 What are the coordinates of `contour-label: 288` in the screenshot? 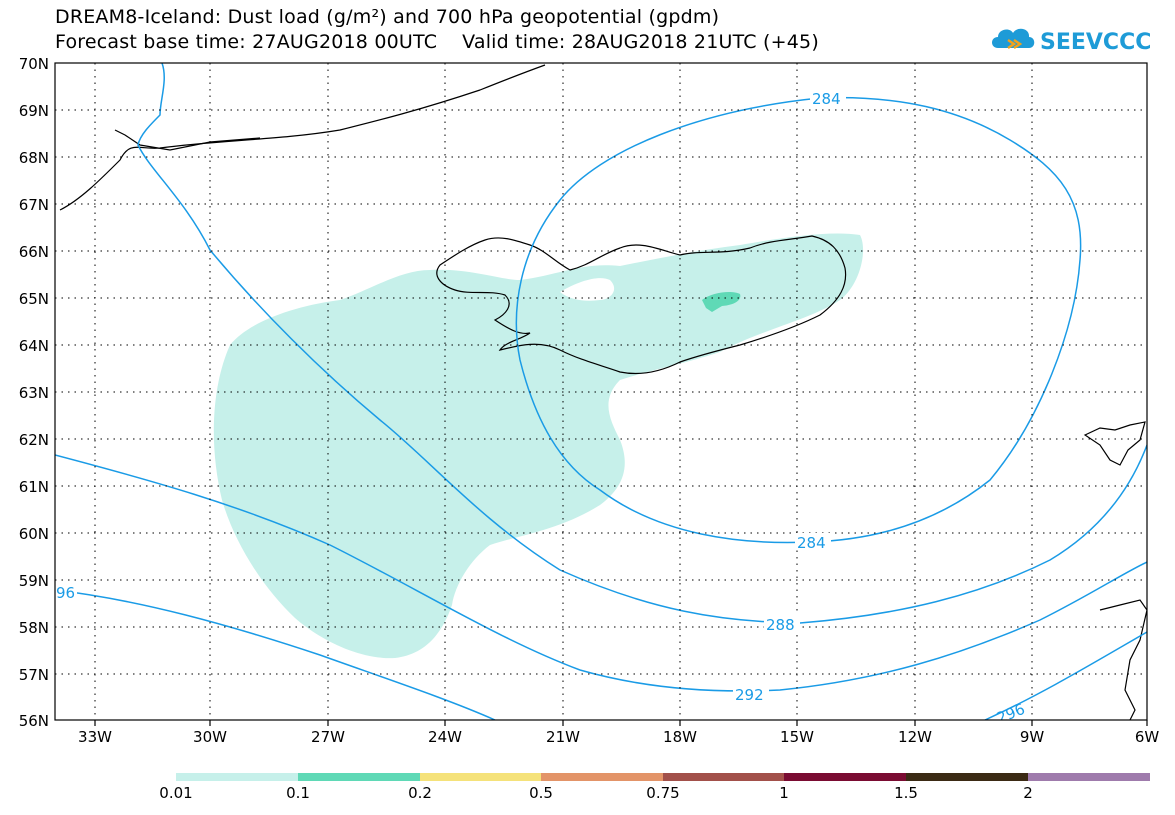 It's located at (780, 625).